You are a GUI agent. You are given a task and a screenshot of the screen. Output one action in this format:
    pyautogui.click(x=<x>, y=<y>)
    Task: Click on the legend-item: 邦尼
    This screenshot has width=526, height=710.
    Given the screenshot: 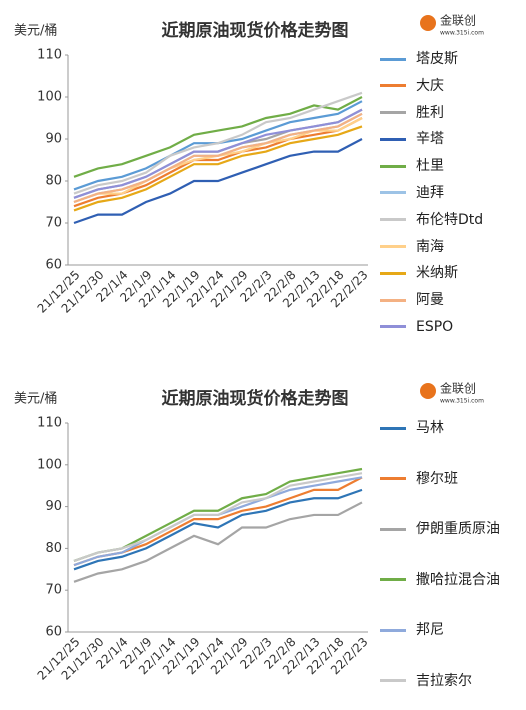 What is the action you would take?
    pyautogui.click(x=450, y=630)
    